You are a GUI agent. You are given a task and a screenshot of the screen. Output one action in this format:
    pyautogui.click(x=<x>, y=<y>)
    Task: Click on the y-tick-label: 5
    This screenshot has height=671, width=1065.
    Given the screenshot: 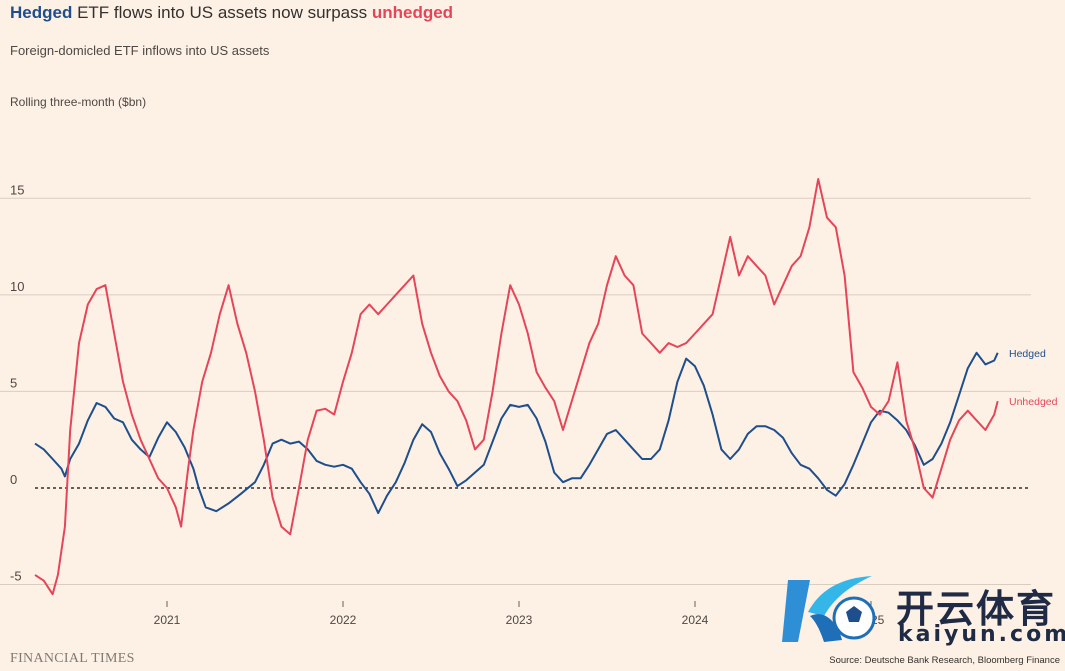 What is the action you would take?
    pyautogui.click(x=13, y=382)
    